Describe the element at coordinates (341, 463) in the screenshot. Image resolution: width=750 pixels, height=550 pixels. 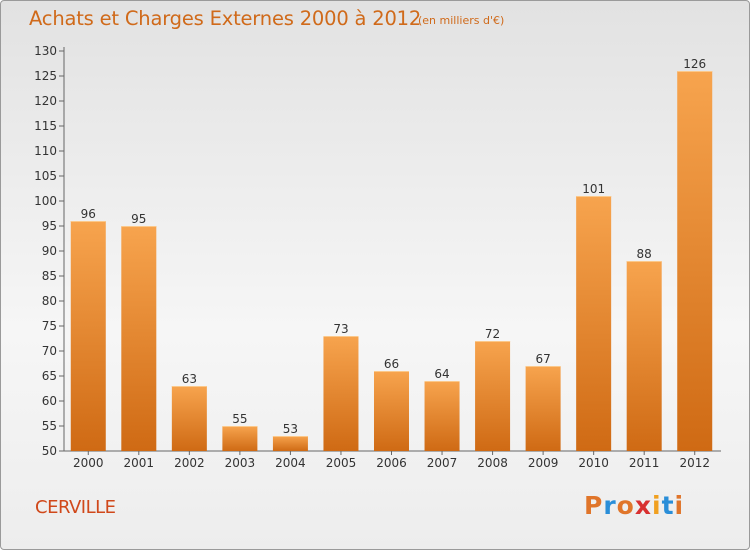
I see `x-tick-label: 2005` at that location.